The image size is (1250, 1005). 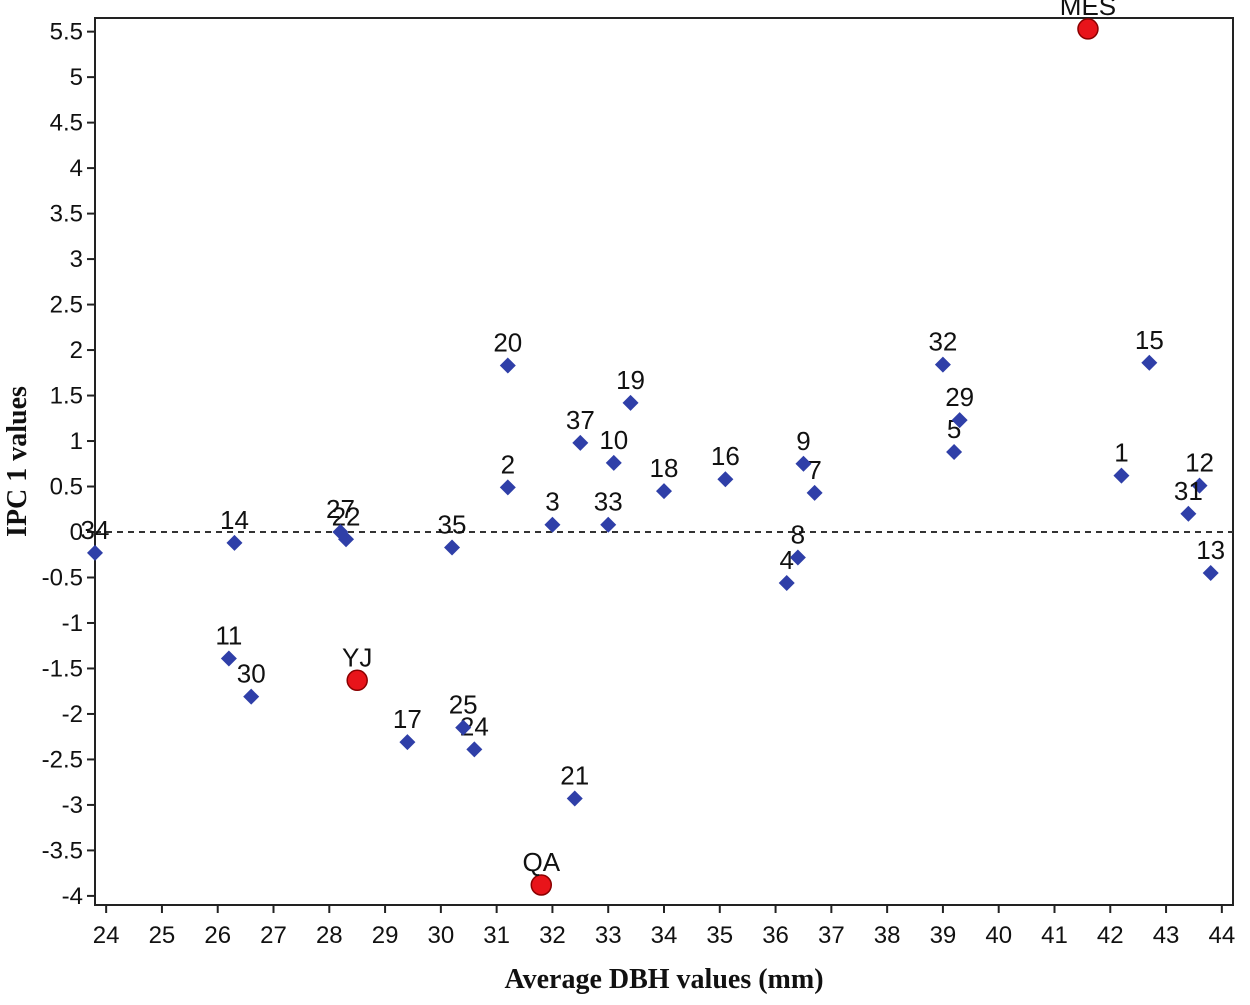 What do you see at coordinates (357, 657) in the screenshot?
I see `data-point-label: YJ` at bounding box center [357, 657].